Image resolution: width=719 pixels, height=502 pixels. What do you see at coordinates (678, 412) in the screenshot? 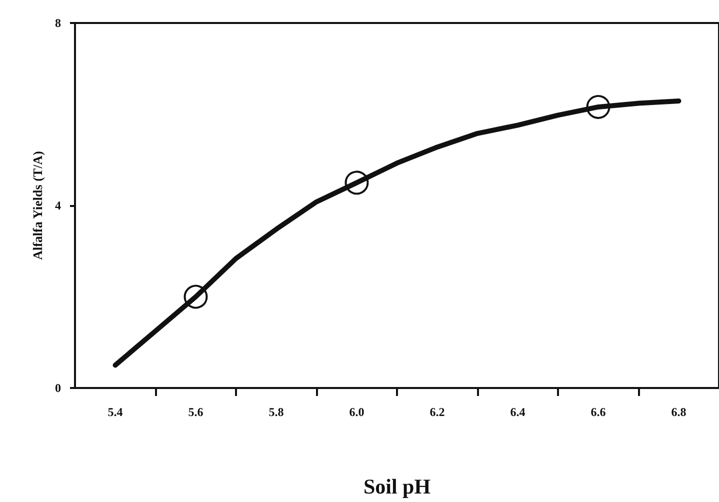
I see `x-tick-label: 6.8` at bounding box center [678, 412].